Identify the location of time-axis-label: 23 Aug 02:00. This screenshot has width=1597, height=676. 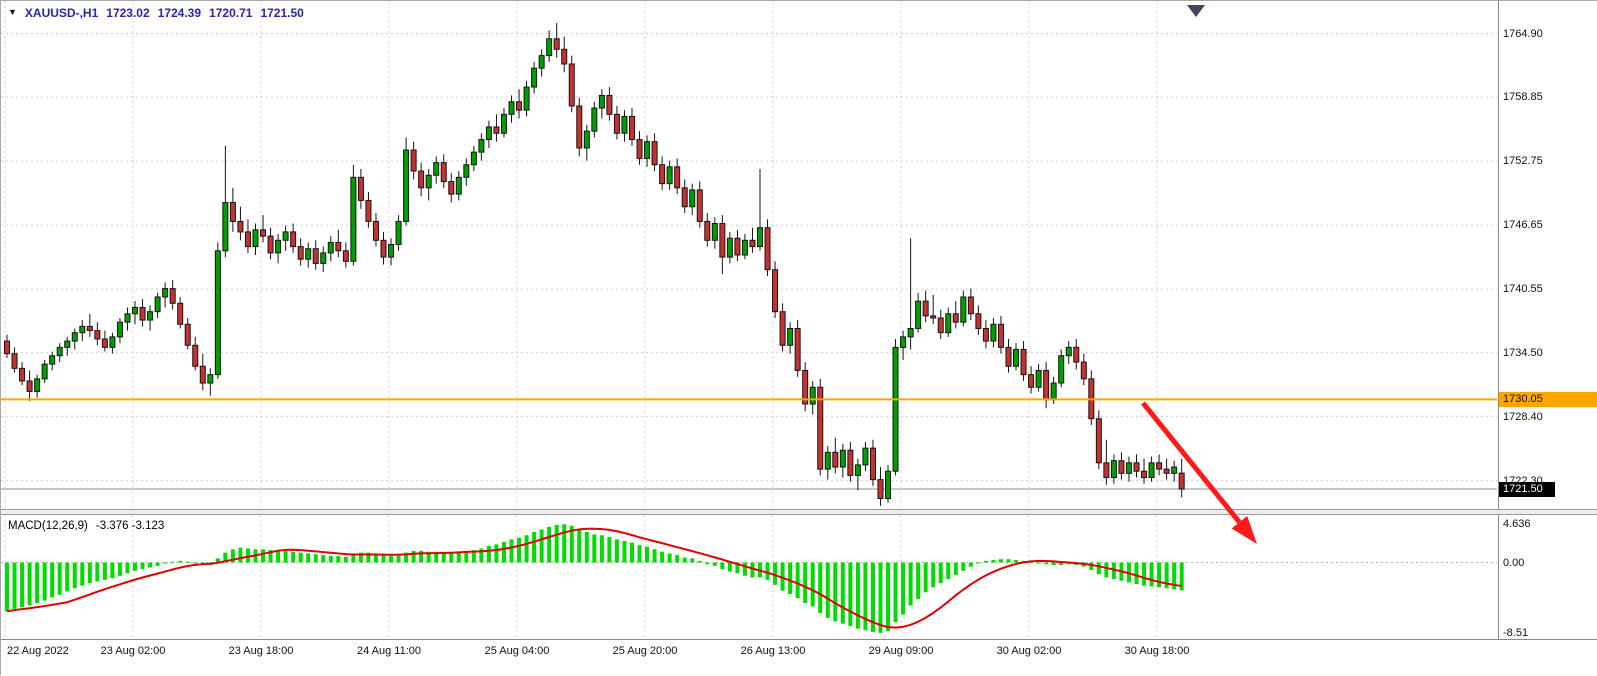
(133, 651).